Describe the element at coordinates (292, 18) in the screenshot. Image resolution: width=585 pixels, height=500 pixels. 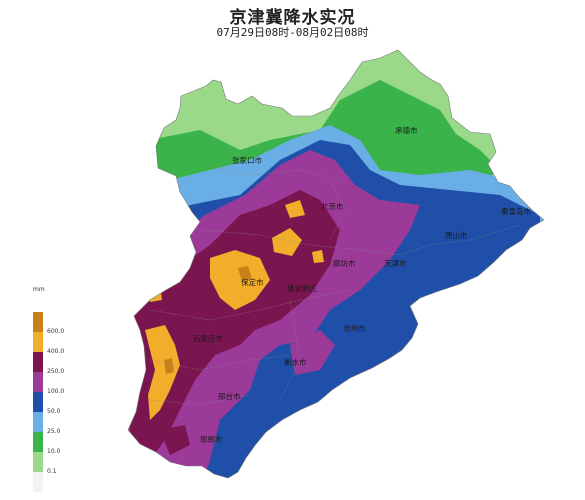
I see `map-title: 京津冀降水实况` at that location.